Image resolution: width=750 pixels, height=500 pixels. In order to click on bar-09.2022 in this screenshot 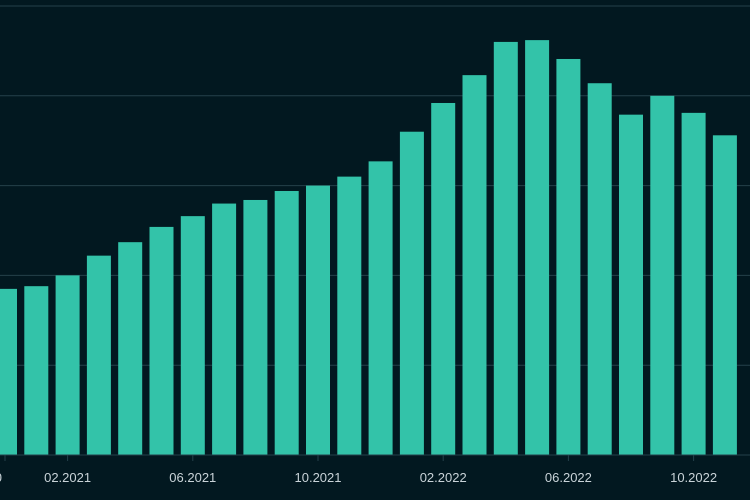, I will do `click(662, 275)`.